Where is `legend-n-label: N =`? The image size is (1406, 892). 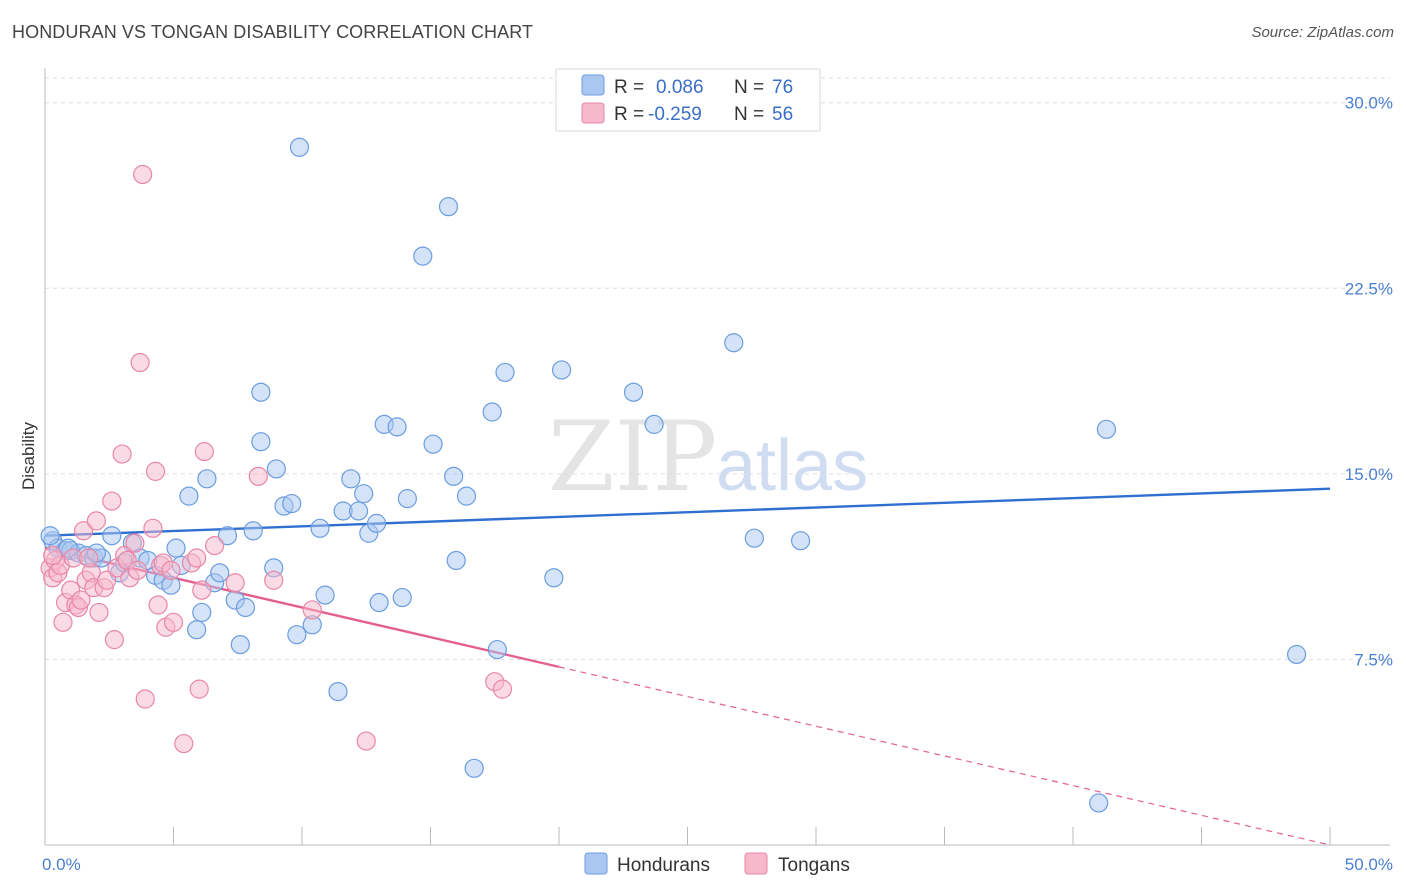
legend-n-label: N = is located at coordinates (749, 114).